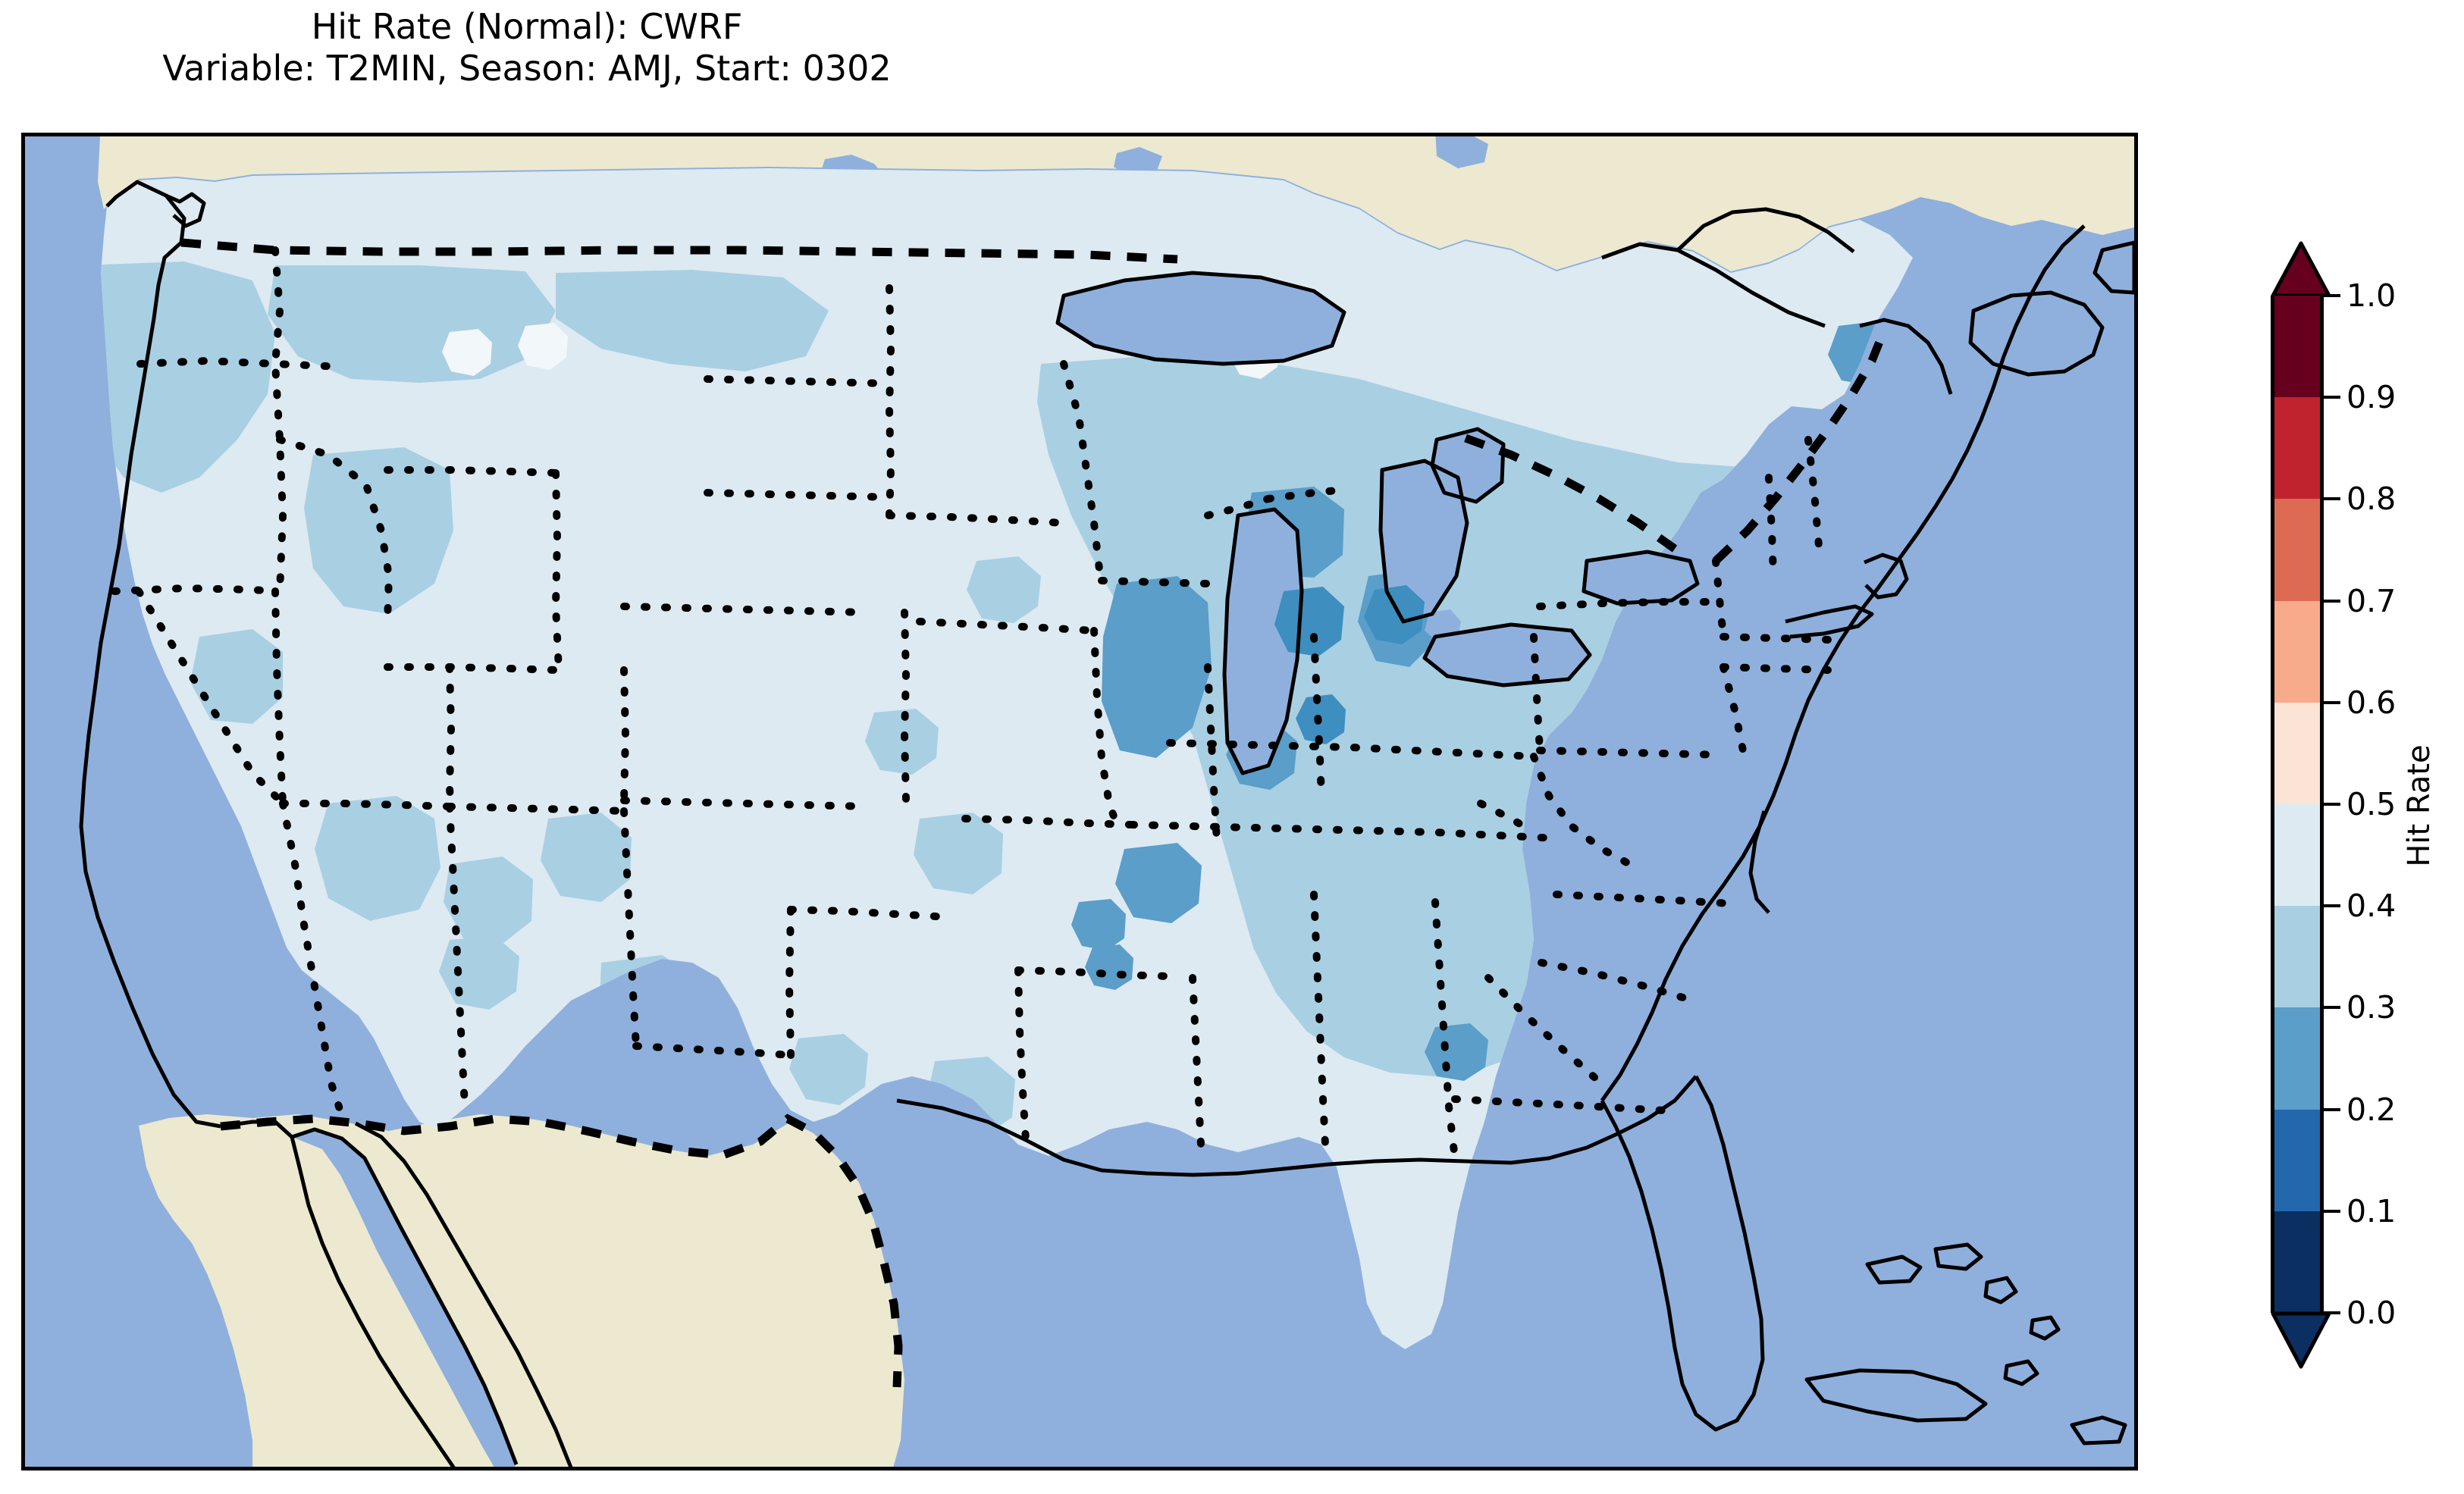 Image resolution: width=2464 pixels, height=1494 pixels. I want to click on cb-segment-0.4-0.5, so click(2297, 855).